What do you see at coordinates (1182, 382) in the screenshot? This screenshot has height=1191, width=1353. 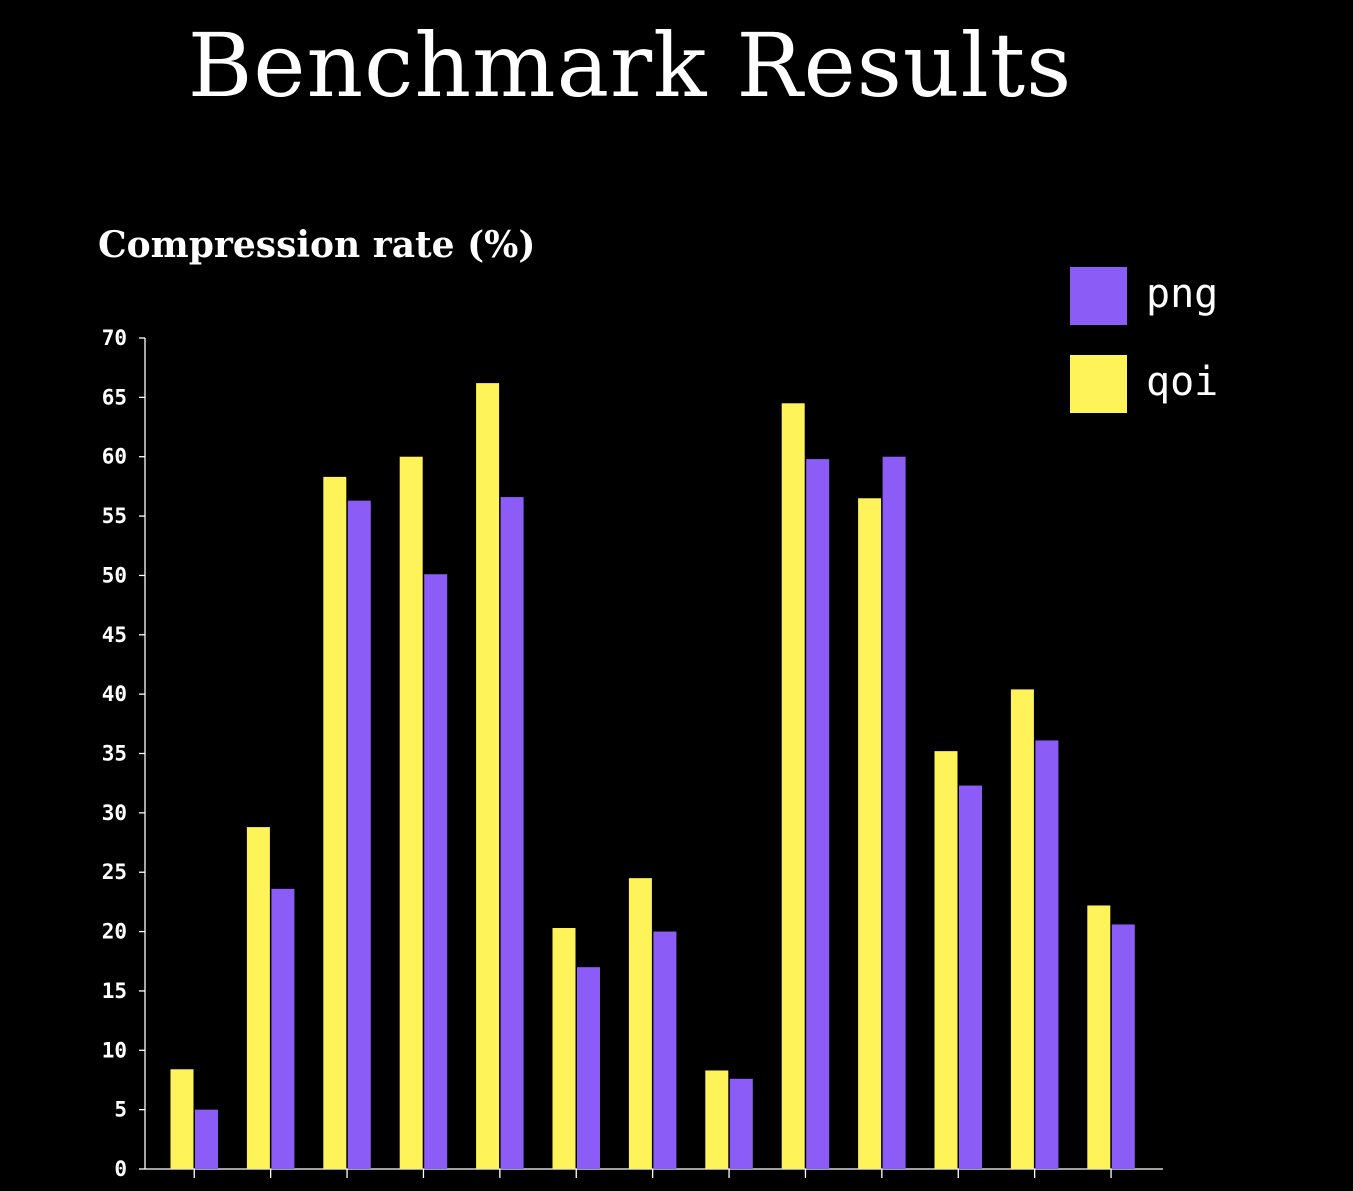 I see `legend-label-qoi: qoi` at bounding box center [1182, 382].